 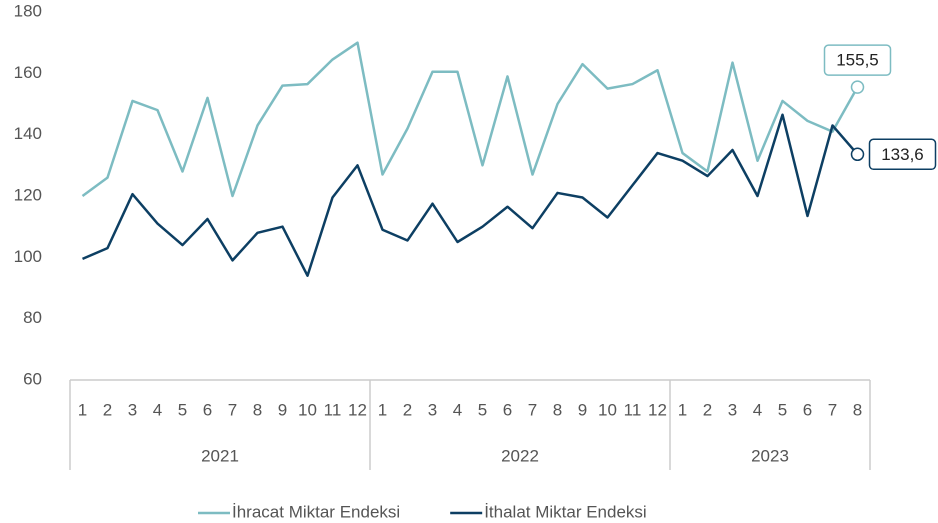 What do you see at coordinates (32, 317) in the screenshot?
I see `y-tick-label: 80` at bounding box center [32, 317].